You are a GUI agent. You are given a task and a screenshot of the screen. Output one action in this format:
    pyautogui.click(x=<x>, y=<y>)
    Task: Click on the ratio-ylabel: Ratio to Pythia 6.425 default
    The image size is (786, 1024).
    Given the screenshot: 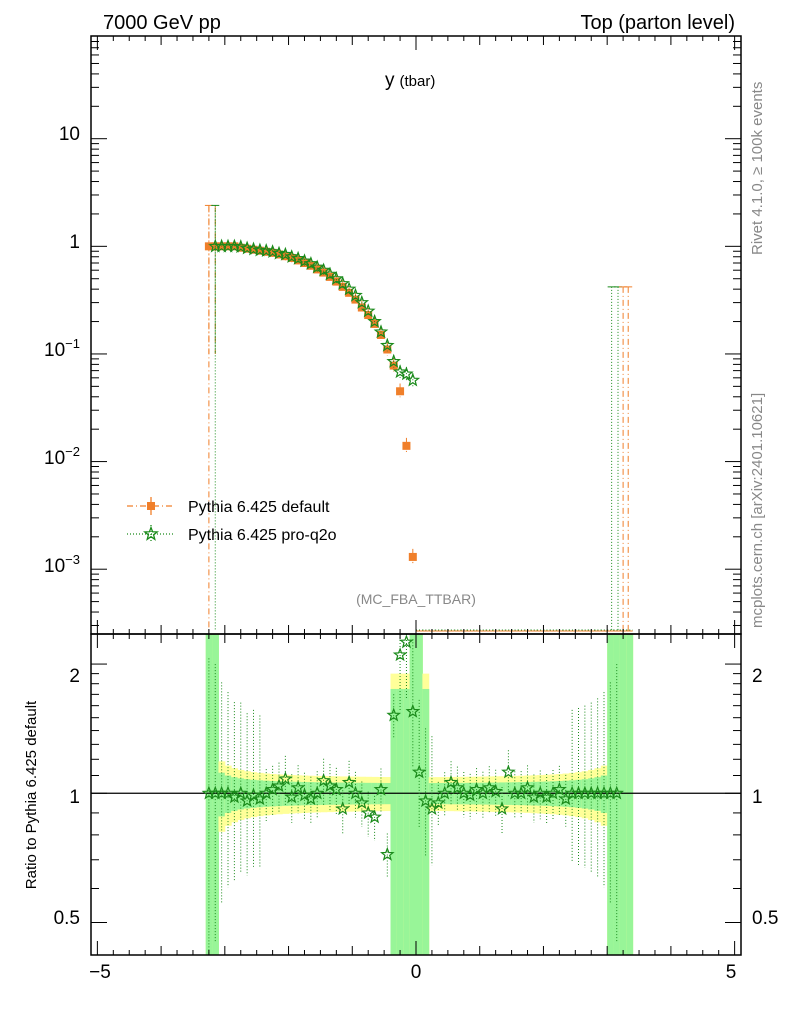 What is the action you would take?
    pyautogui.click(x=31, y=794)
    